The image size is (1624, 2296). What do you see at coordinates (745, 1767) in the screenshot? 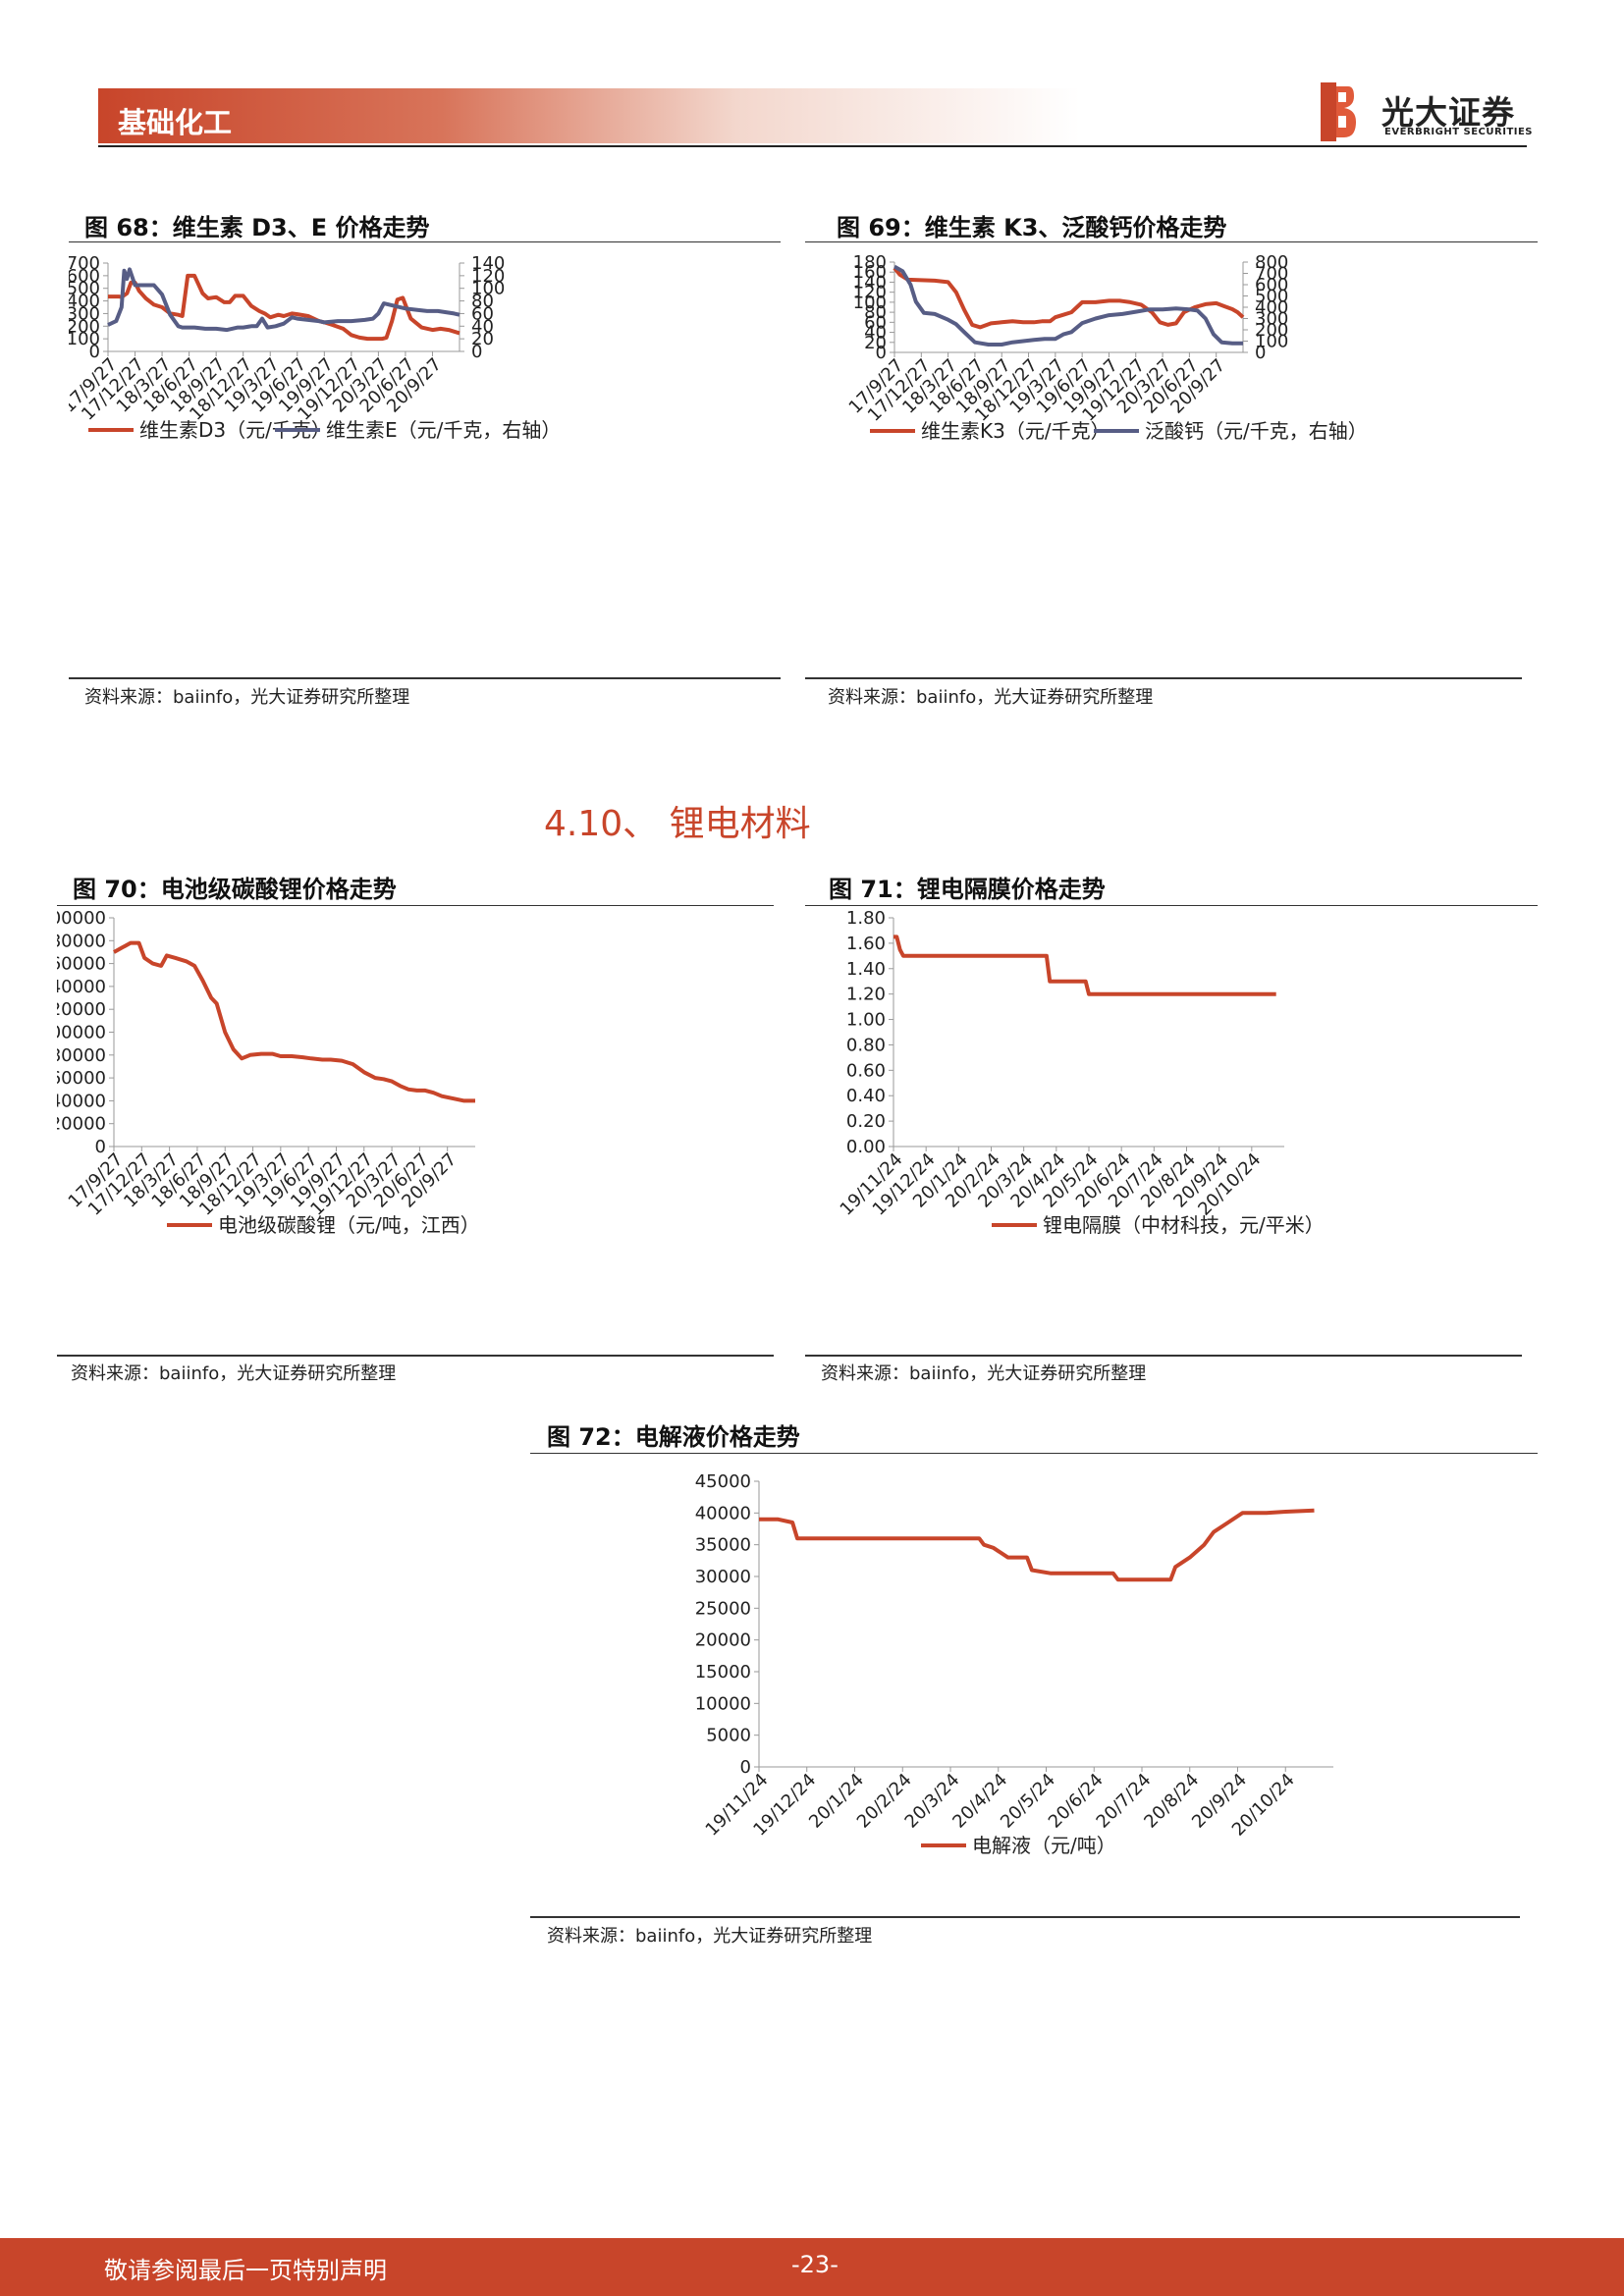
I see `fig72-ytick-label: 0` at bounding box center [745, 1767].